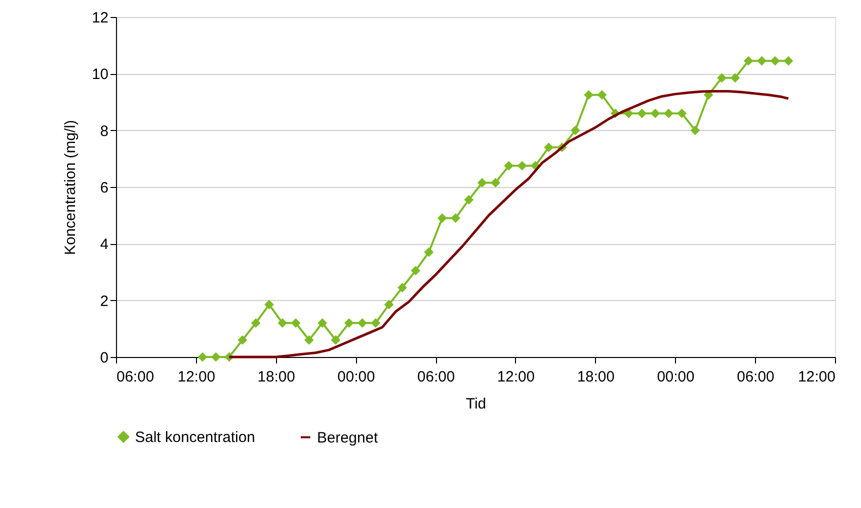  I want to click on y-tick-label: 4, so click(104, 245).